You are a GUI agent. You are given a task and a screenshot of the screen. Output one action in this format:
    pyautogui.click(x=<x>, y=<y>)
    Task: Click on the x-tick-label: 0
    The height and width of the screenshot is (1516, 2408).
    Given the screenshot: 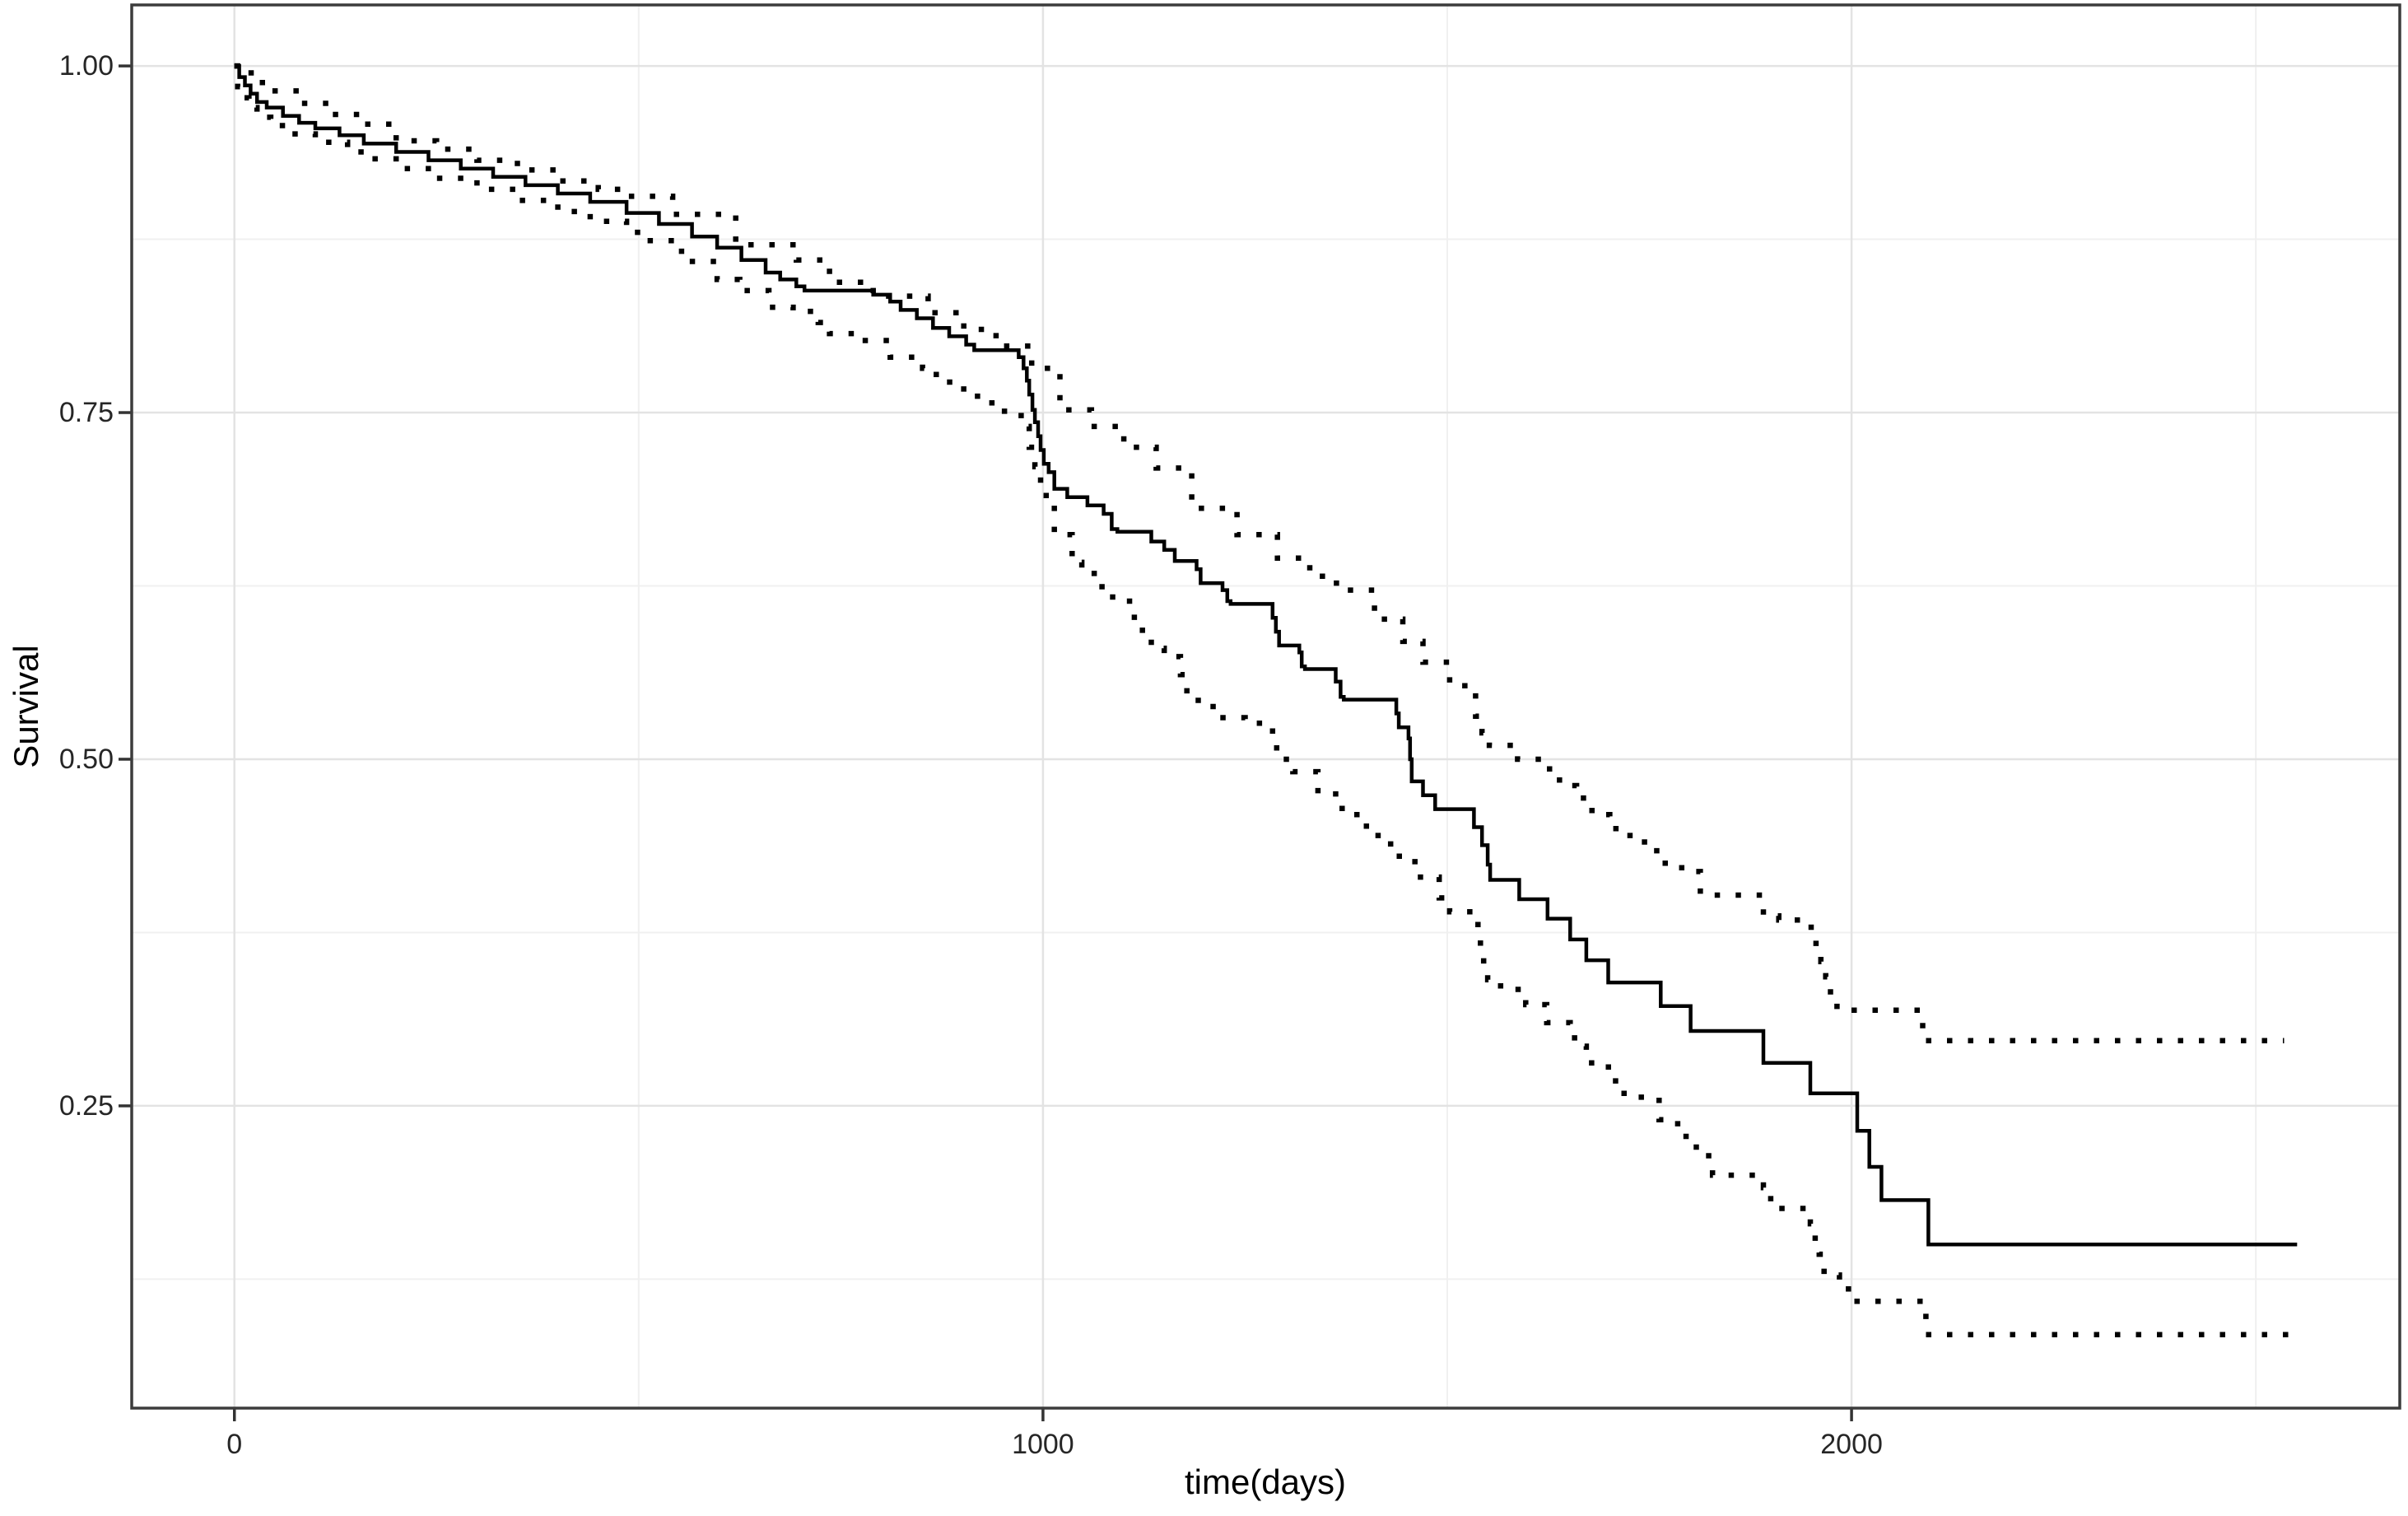 What is the action you would take?
    pyautogui.click(x=234, y=1444)
    